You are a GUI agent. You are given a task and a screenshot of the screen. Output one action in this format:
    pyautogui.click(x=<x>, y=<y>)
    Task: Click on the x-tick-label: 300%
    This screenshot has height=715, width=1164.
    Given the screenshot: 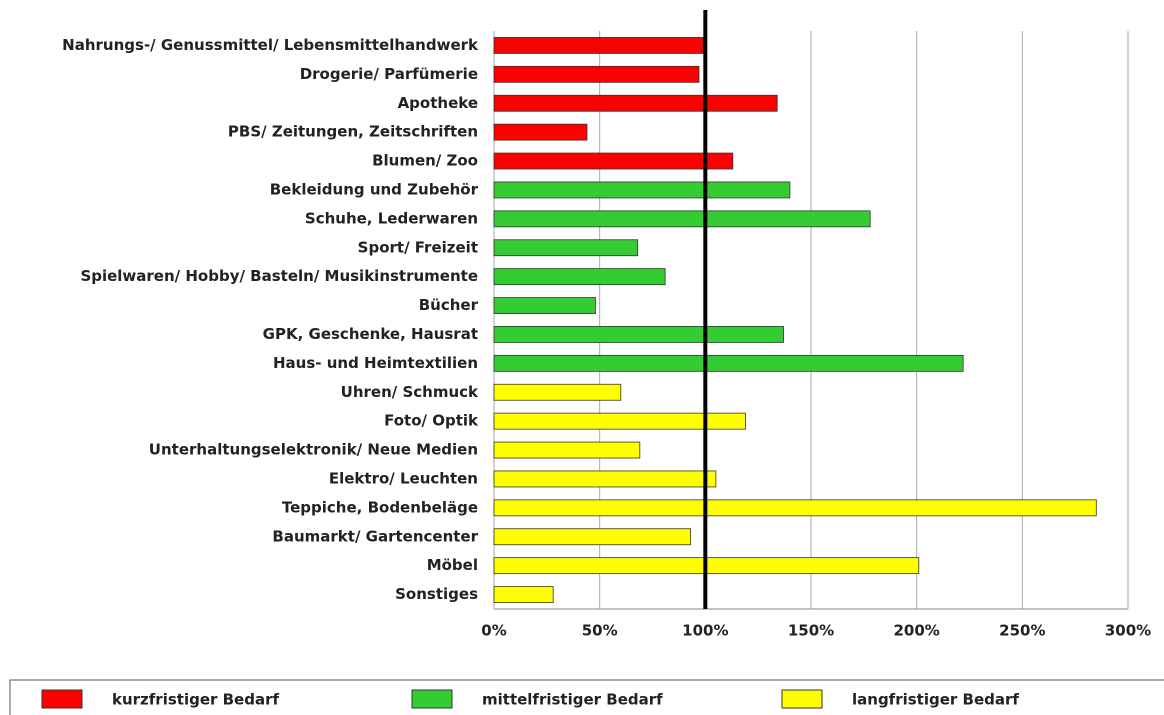 What is the action you would take?
    pyautogui.click(x=1128, y=631)
    